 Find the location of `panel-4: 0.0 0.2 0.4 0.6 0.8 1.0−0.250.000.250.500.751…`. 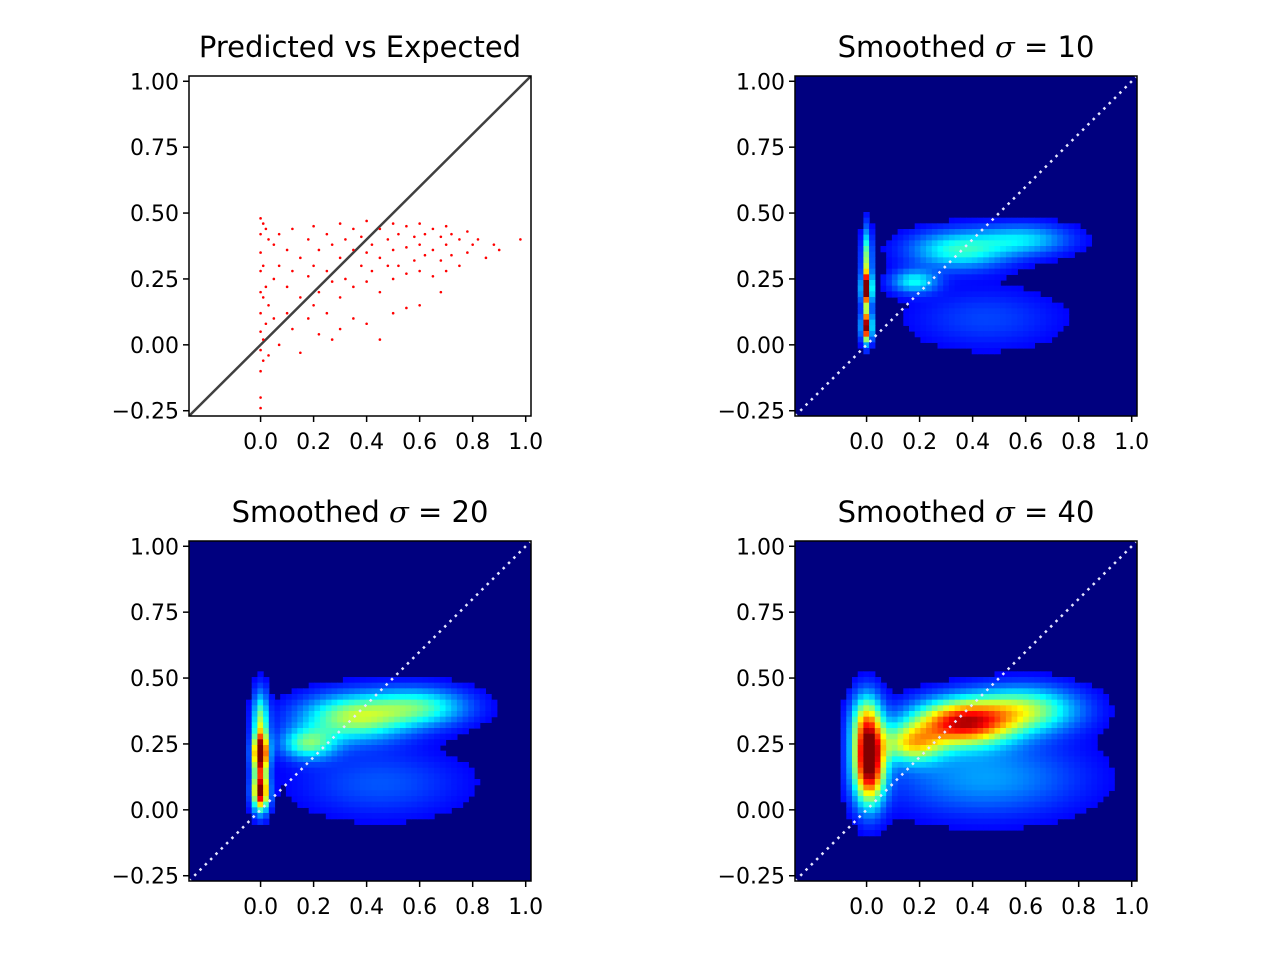

panel-4: 0.0 0.2 0.4 0.6 0.8 1.0−0.250.000.250.500.751… is located at coordinates (934, 707).